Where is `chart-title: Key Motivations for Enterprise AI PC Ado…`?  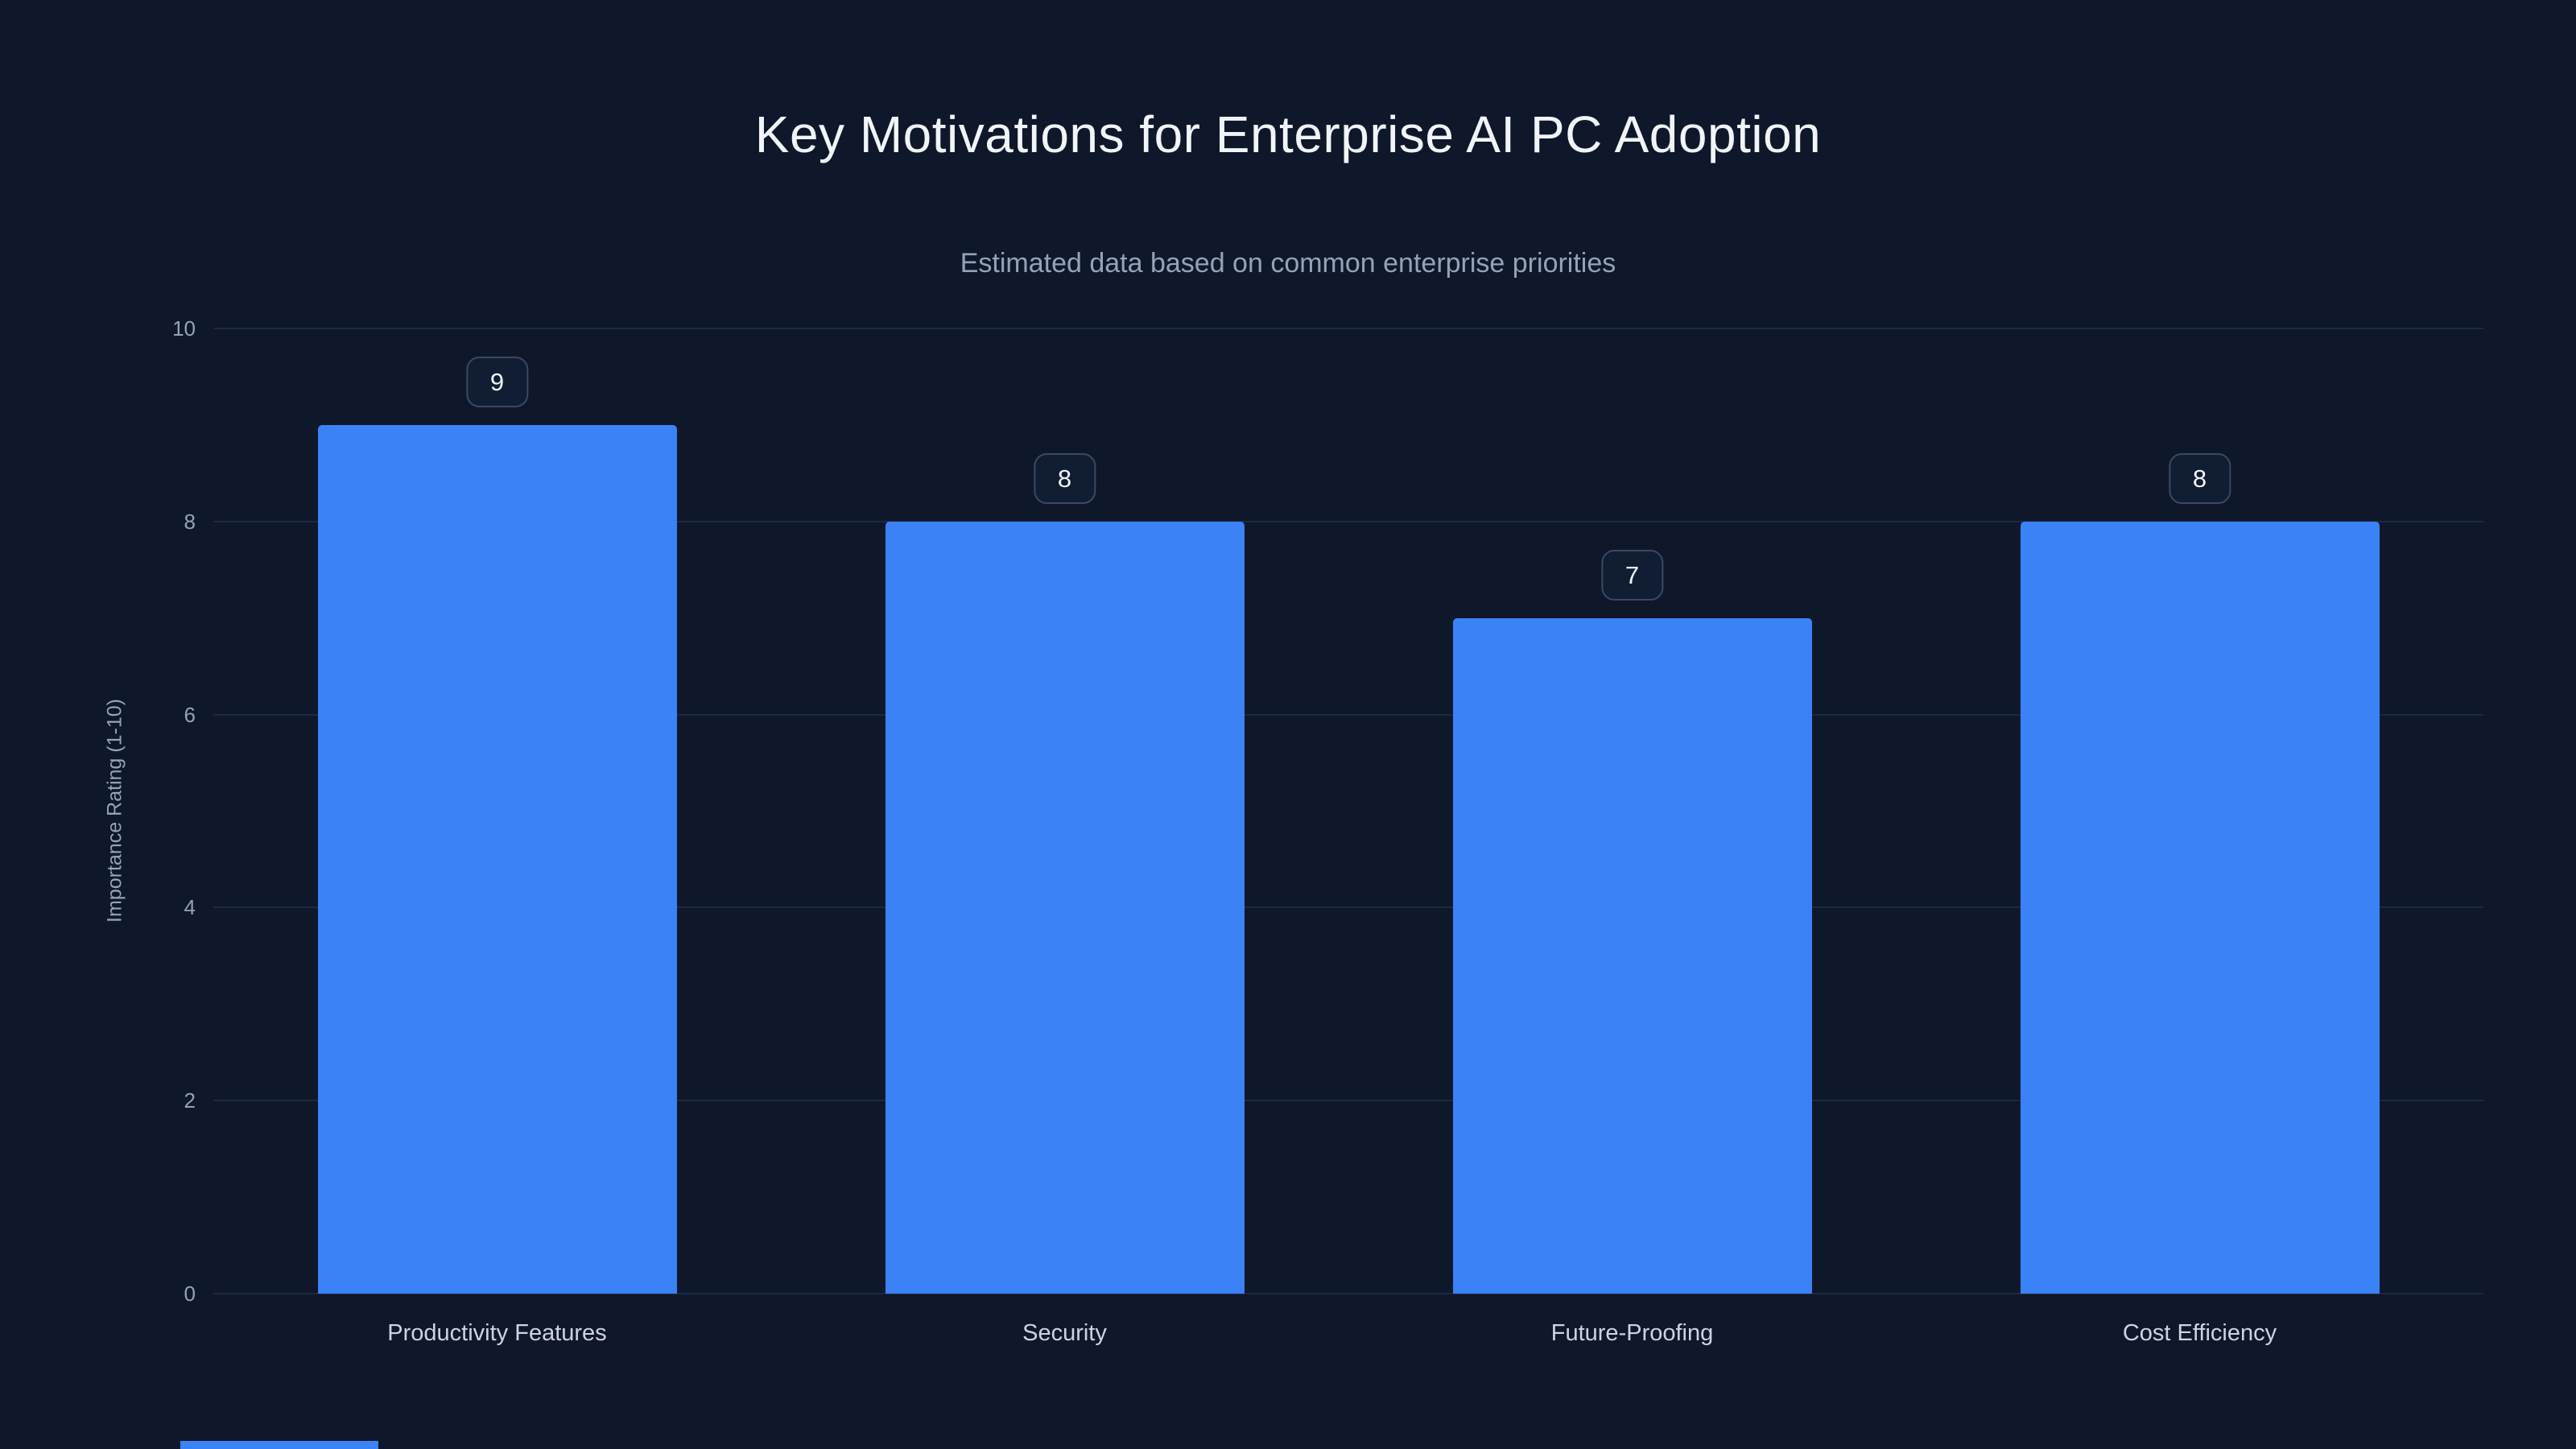 chart-title: Key Motivations for Enterprise AI PC Ado… is located at coordinates (1288, 134).